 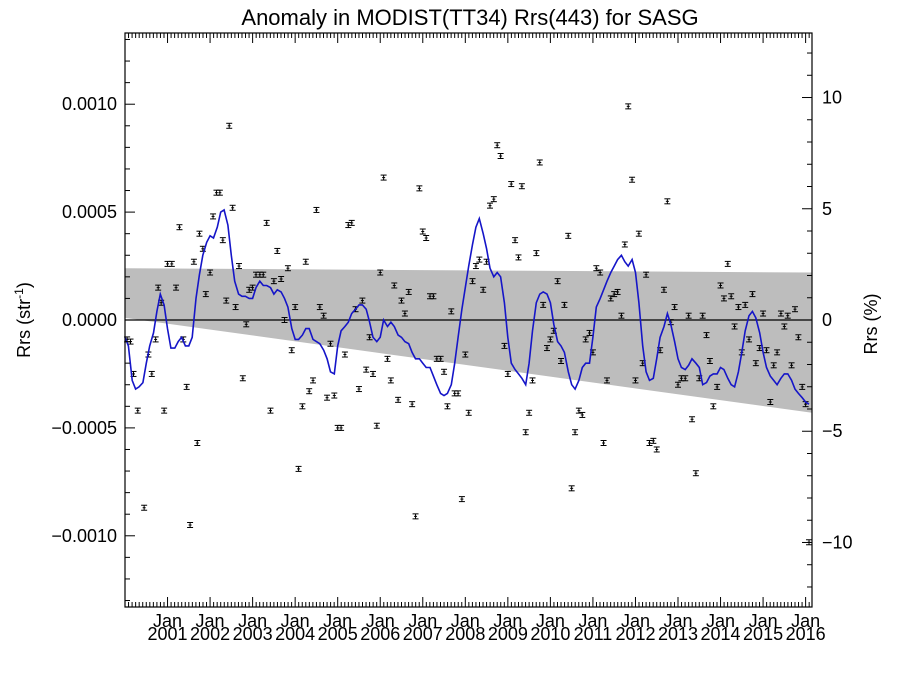 I want to click on x-tick-year-label: 2016, so click(x=806, y=634).